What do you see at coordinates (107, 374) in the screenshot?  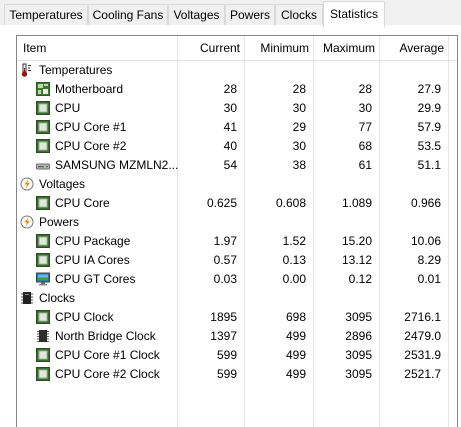 I see `sensor-label: CPU Core #2 Clock` at bounding box center [107, 374].